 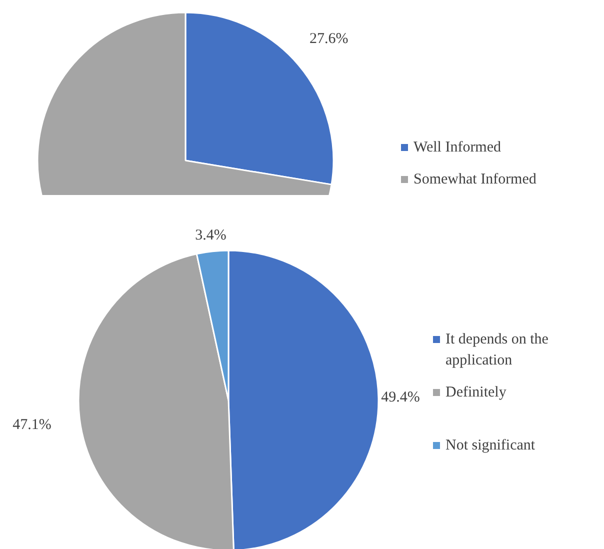 I want to click on legend-label: Definitely, so click(x=476, y=392).